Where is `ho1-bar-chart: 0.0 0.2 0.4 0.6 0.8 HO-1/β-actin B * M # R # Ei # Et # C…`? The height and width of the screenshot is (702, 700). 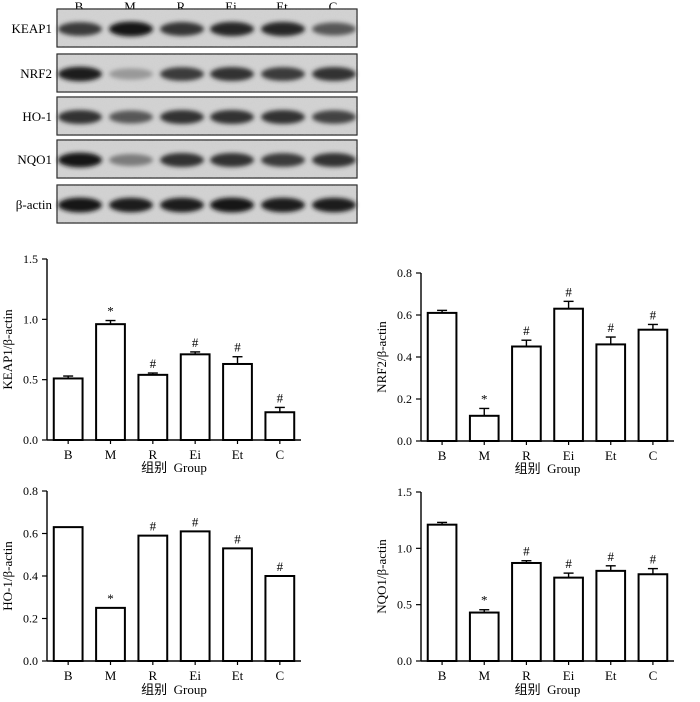
ho1-bar-chart: 0.0 0.2 0.4 0.6 0.8 HO-1/β-actin B * M # R # Ei # Et # C… is located at coordinates (150, 590).